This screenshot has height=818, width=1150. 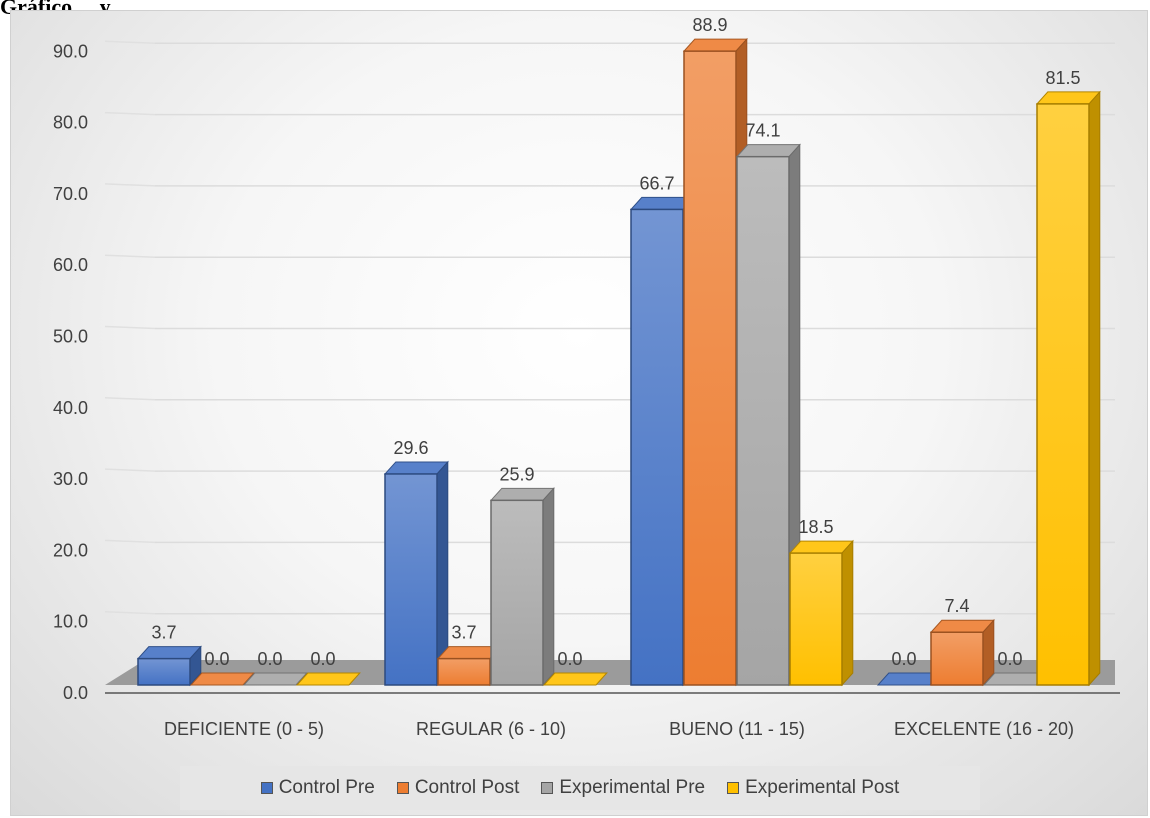 I want to click on data-label: 74.1, so click(x=762, y=131).